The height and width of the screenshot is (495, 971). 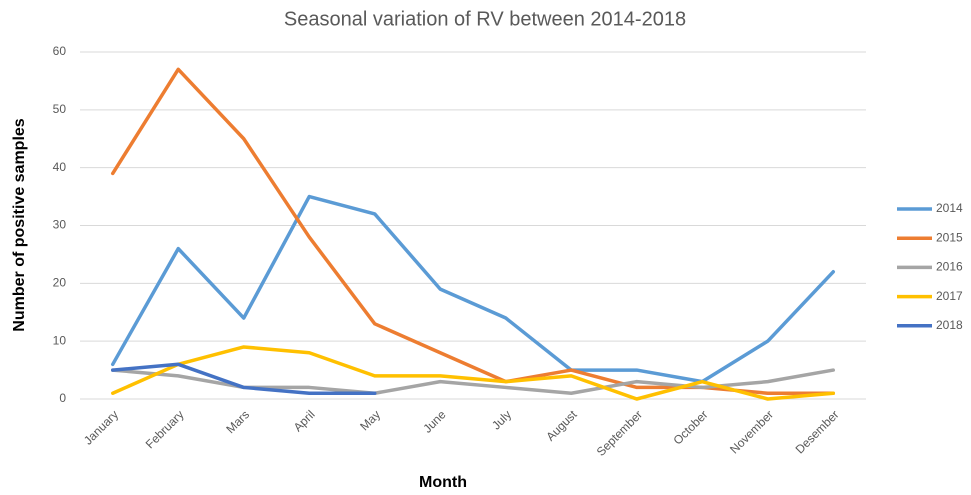 I want to click on legend-label: 2017, so click(x=949, y=296).